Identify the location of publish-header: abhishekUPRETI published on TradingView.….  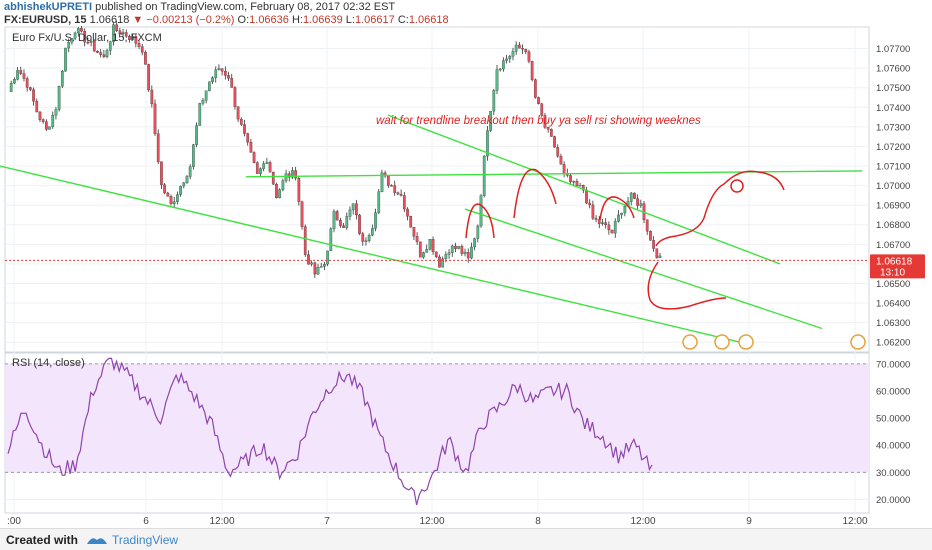
(464, 7).